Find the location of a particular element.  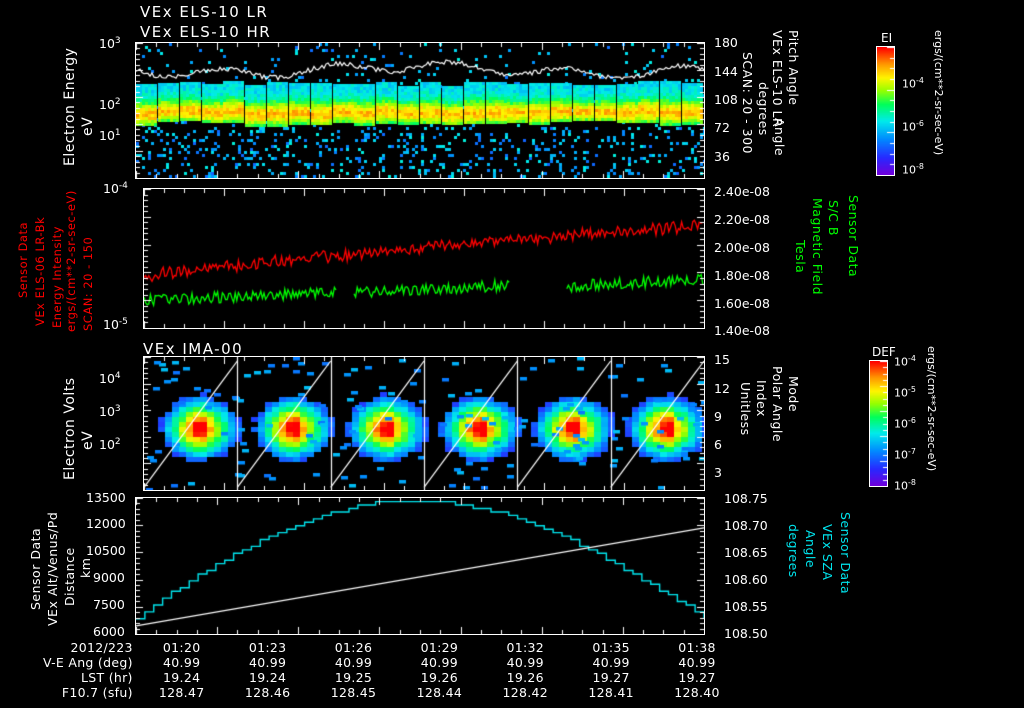

panel1-cb-tick-1: 10⁻⁶ is located at coordinates (913, 126).